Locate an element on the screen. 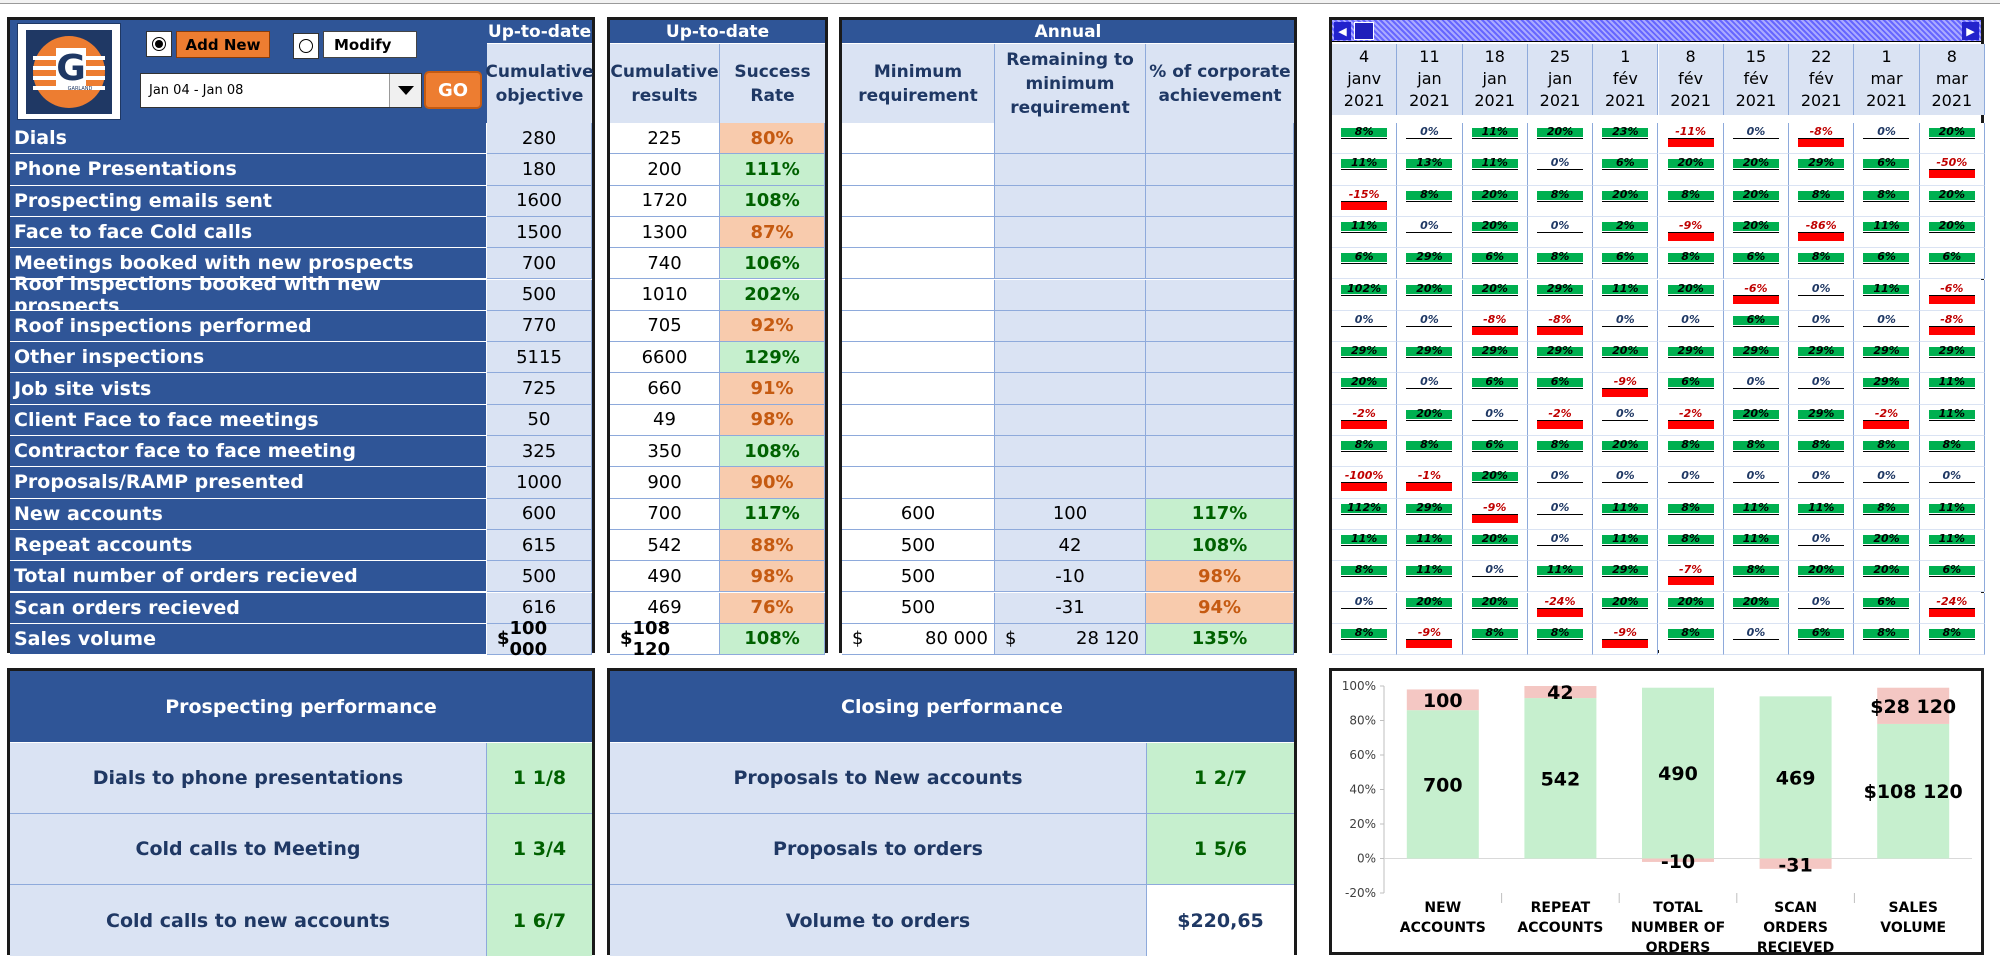 The width and height of the screenshot is (2000, 969). trend-cell: 0% is located at coordinates (1822, 295).